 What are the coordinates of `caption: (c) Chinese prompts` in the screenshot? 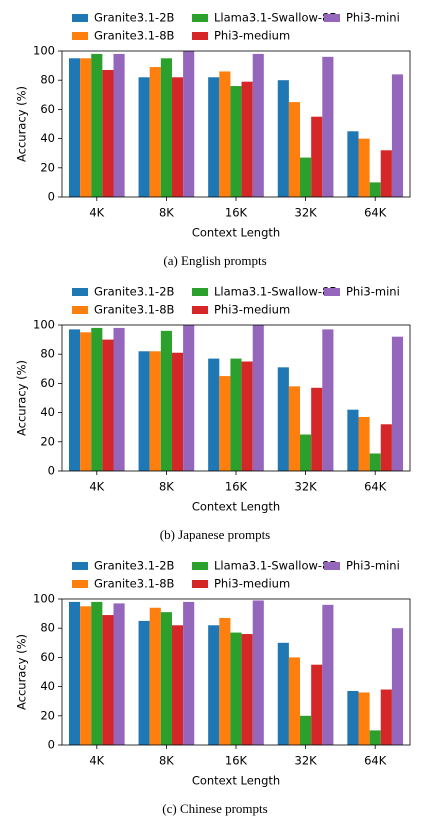 It's located at (214, 808).